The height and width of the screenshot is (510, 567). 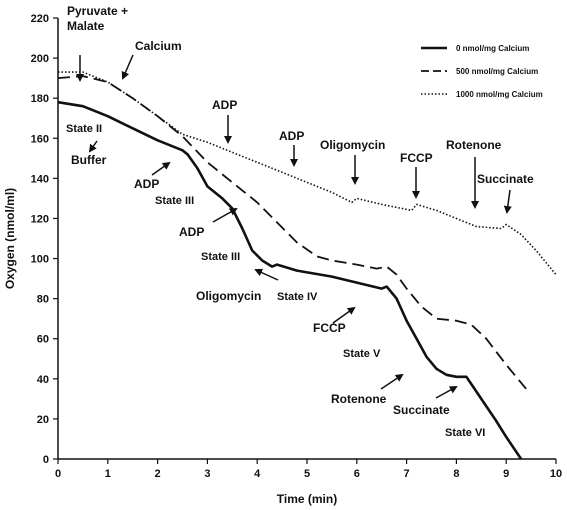 What do you see at coordinates (362, 354) in the screenshot?
I see `state-label: State V` at bounding box center [362, 354].